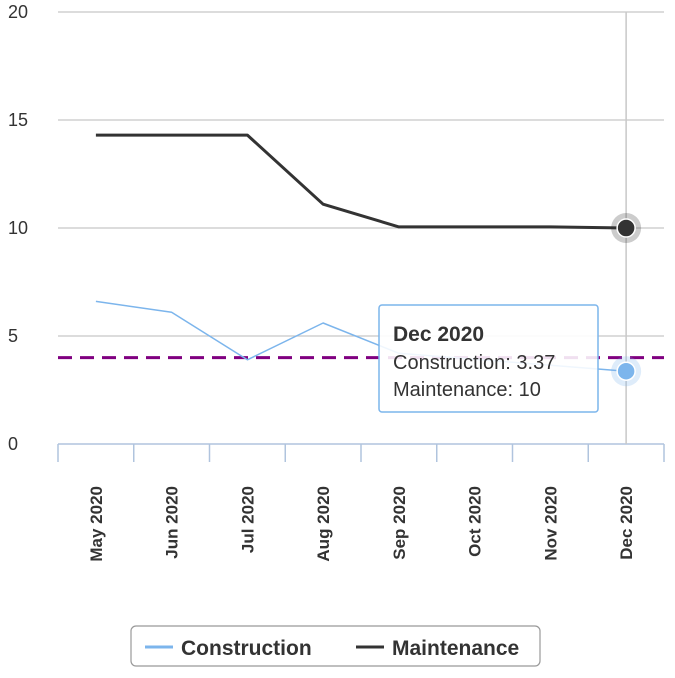 This screenshot has width=675, height=678. What do you see at coordinates (626, 371) in the screenshot?
I see `hover-marker-construction` at bounding box center [626, 371].